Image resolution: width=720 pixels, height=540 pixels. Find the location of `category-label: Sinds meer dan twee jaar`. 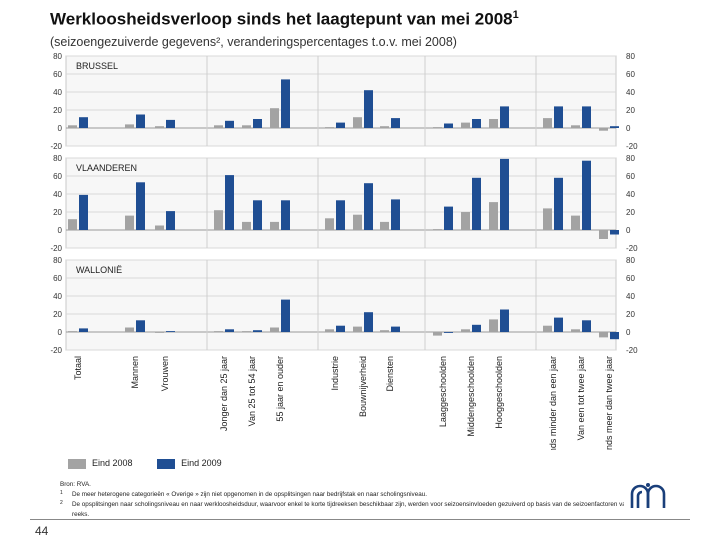

category-label: Sinds meer dan twee jaar is located at coordinates (609, 403).